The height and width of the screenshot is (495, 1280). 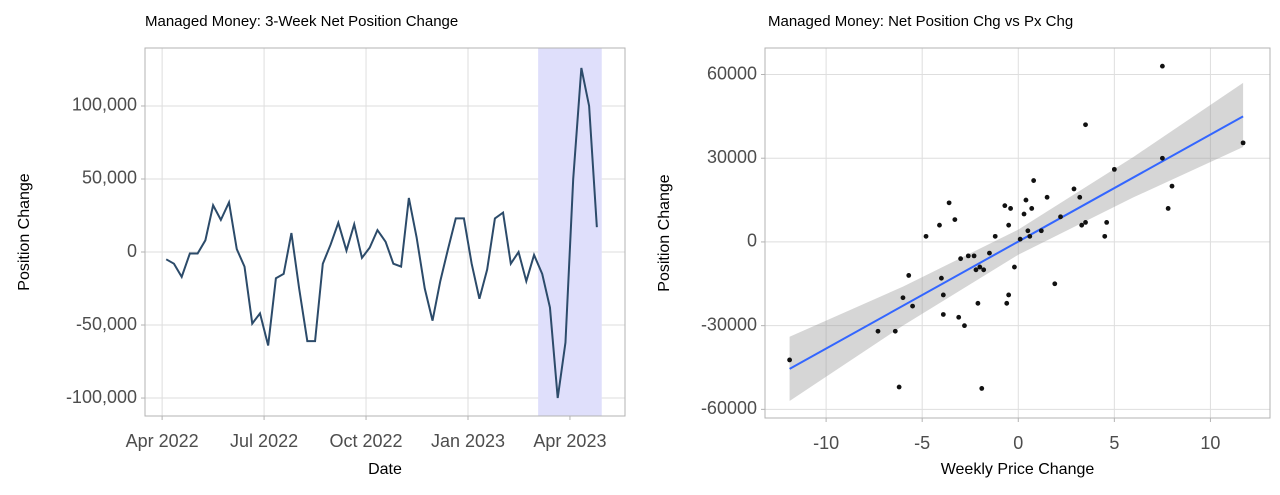 I want to click on y-tick-label: 60000, so click(x=732, y=73).